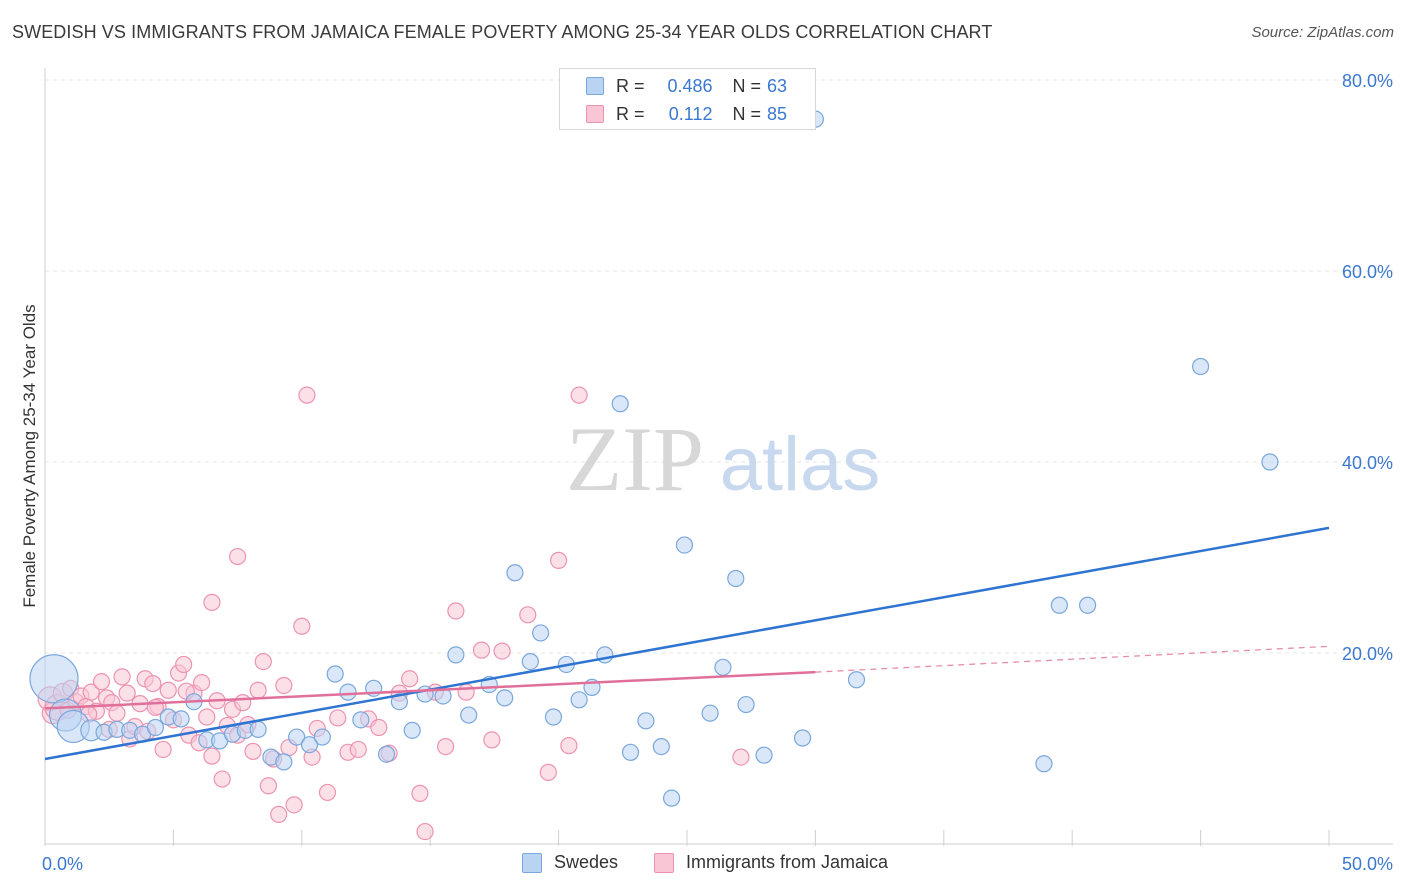 The image size is (1406, 892). I want to click on x-tick-label-max: 50.0%, so click(1367, 864).